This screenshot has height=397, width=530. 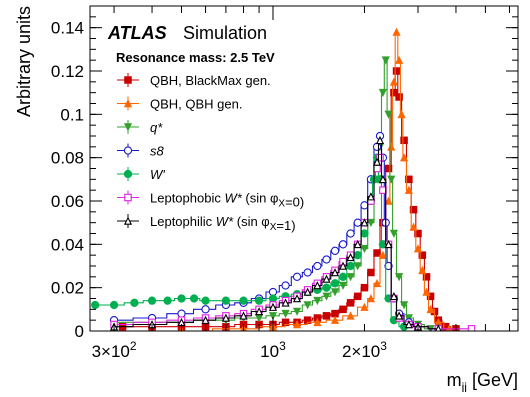 I want to click on legend-item: Leptophobic W* (sin φX=0), so click(x=210, y=200).